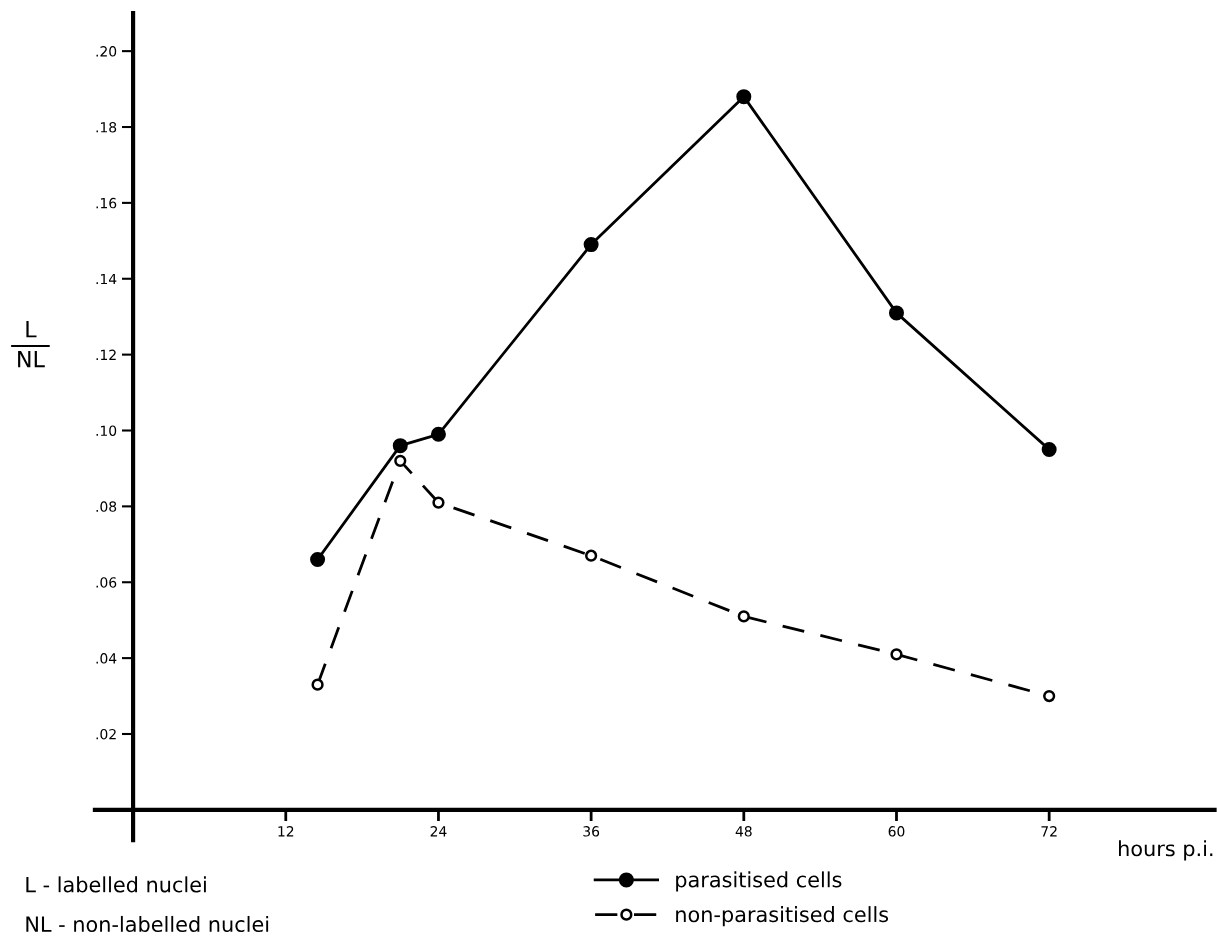 The image size is (1217, 943). I want to click on y-tick-label: .10, so click(106, 430).